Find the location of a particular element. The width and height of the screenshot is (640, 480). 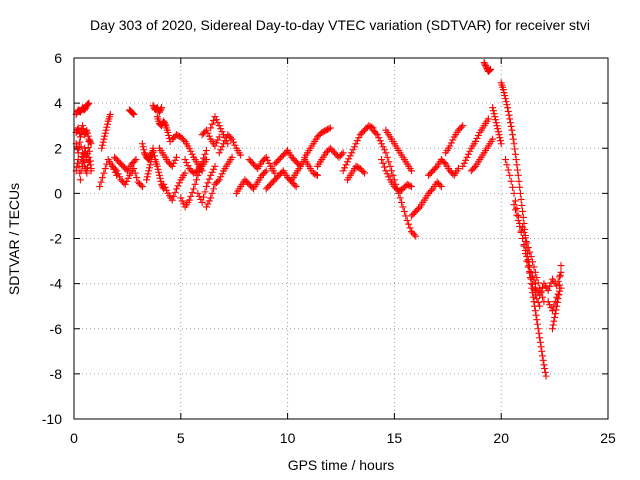

y-tick-label: -10 is located at coordinates (52, 419).